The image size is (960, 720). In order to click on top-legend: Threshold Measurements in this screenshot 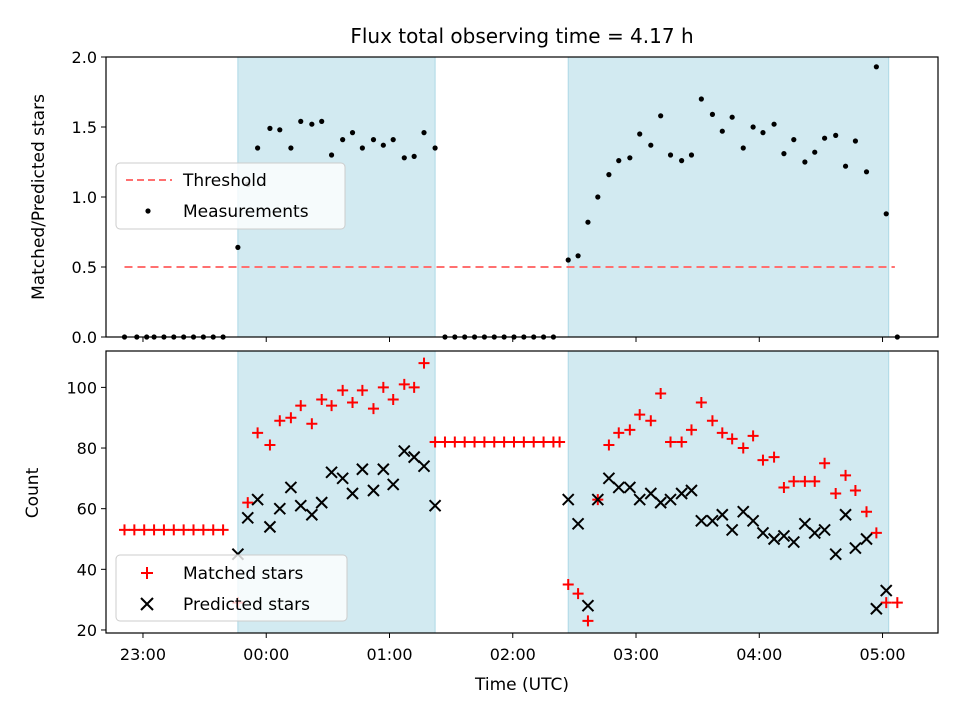, I will do `click(230, 196)`.